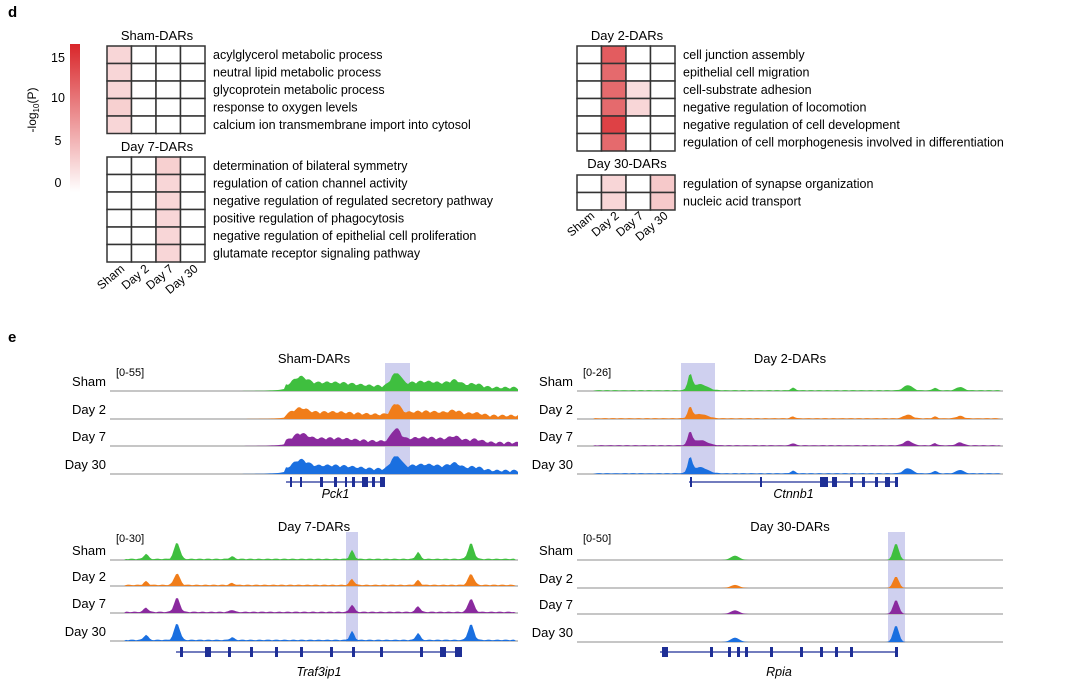  I want to click on colorbar-tick-label: 15, so click(58, 58).